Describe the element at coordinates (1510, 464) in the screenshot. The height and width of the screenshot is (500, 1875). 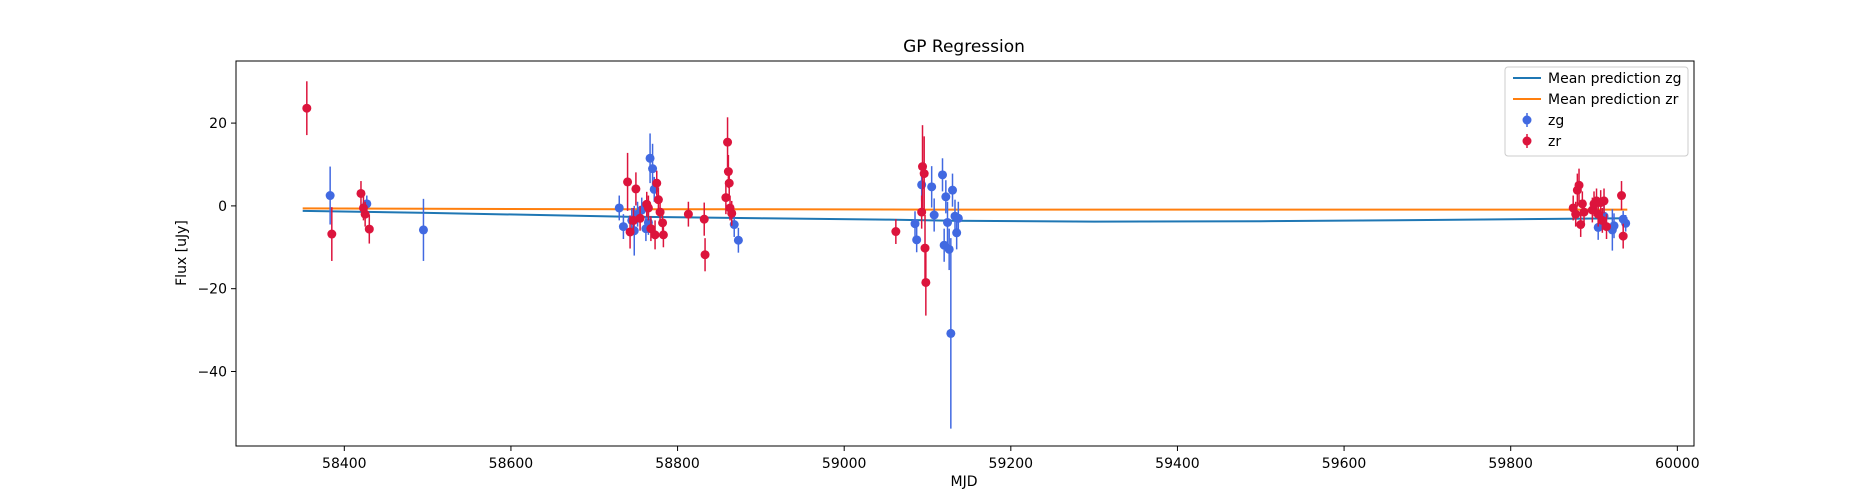
I see `x-tick-label: 59800` at that location.